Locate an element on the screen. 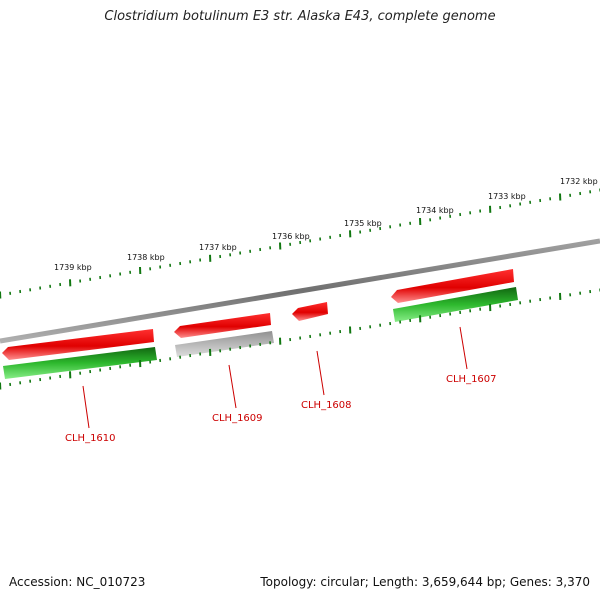  gene-label-clh-1608: CLH_1608 is located at coordinates (326, 405).